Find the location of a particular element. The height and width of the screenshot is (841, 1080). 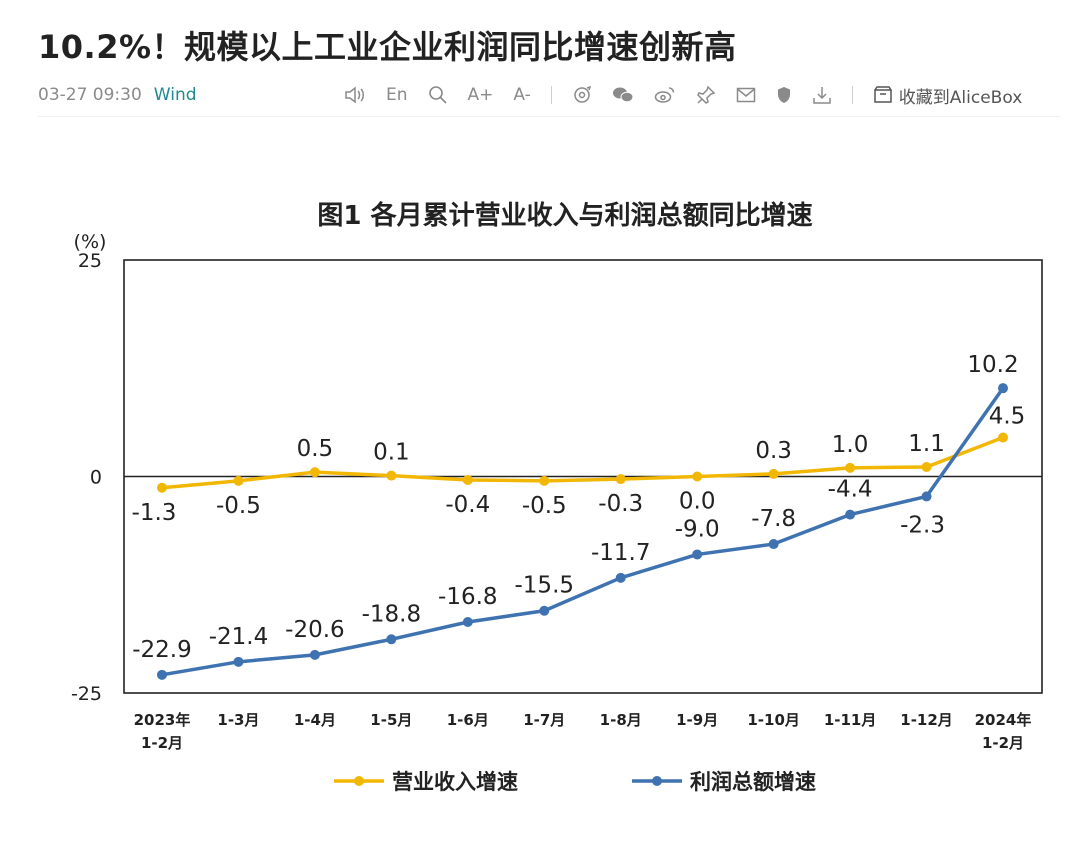

data-label: -0.3 is located at coordinates (620, 504).